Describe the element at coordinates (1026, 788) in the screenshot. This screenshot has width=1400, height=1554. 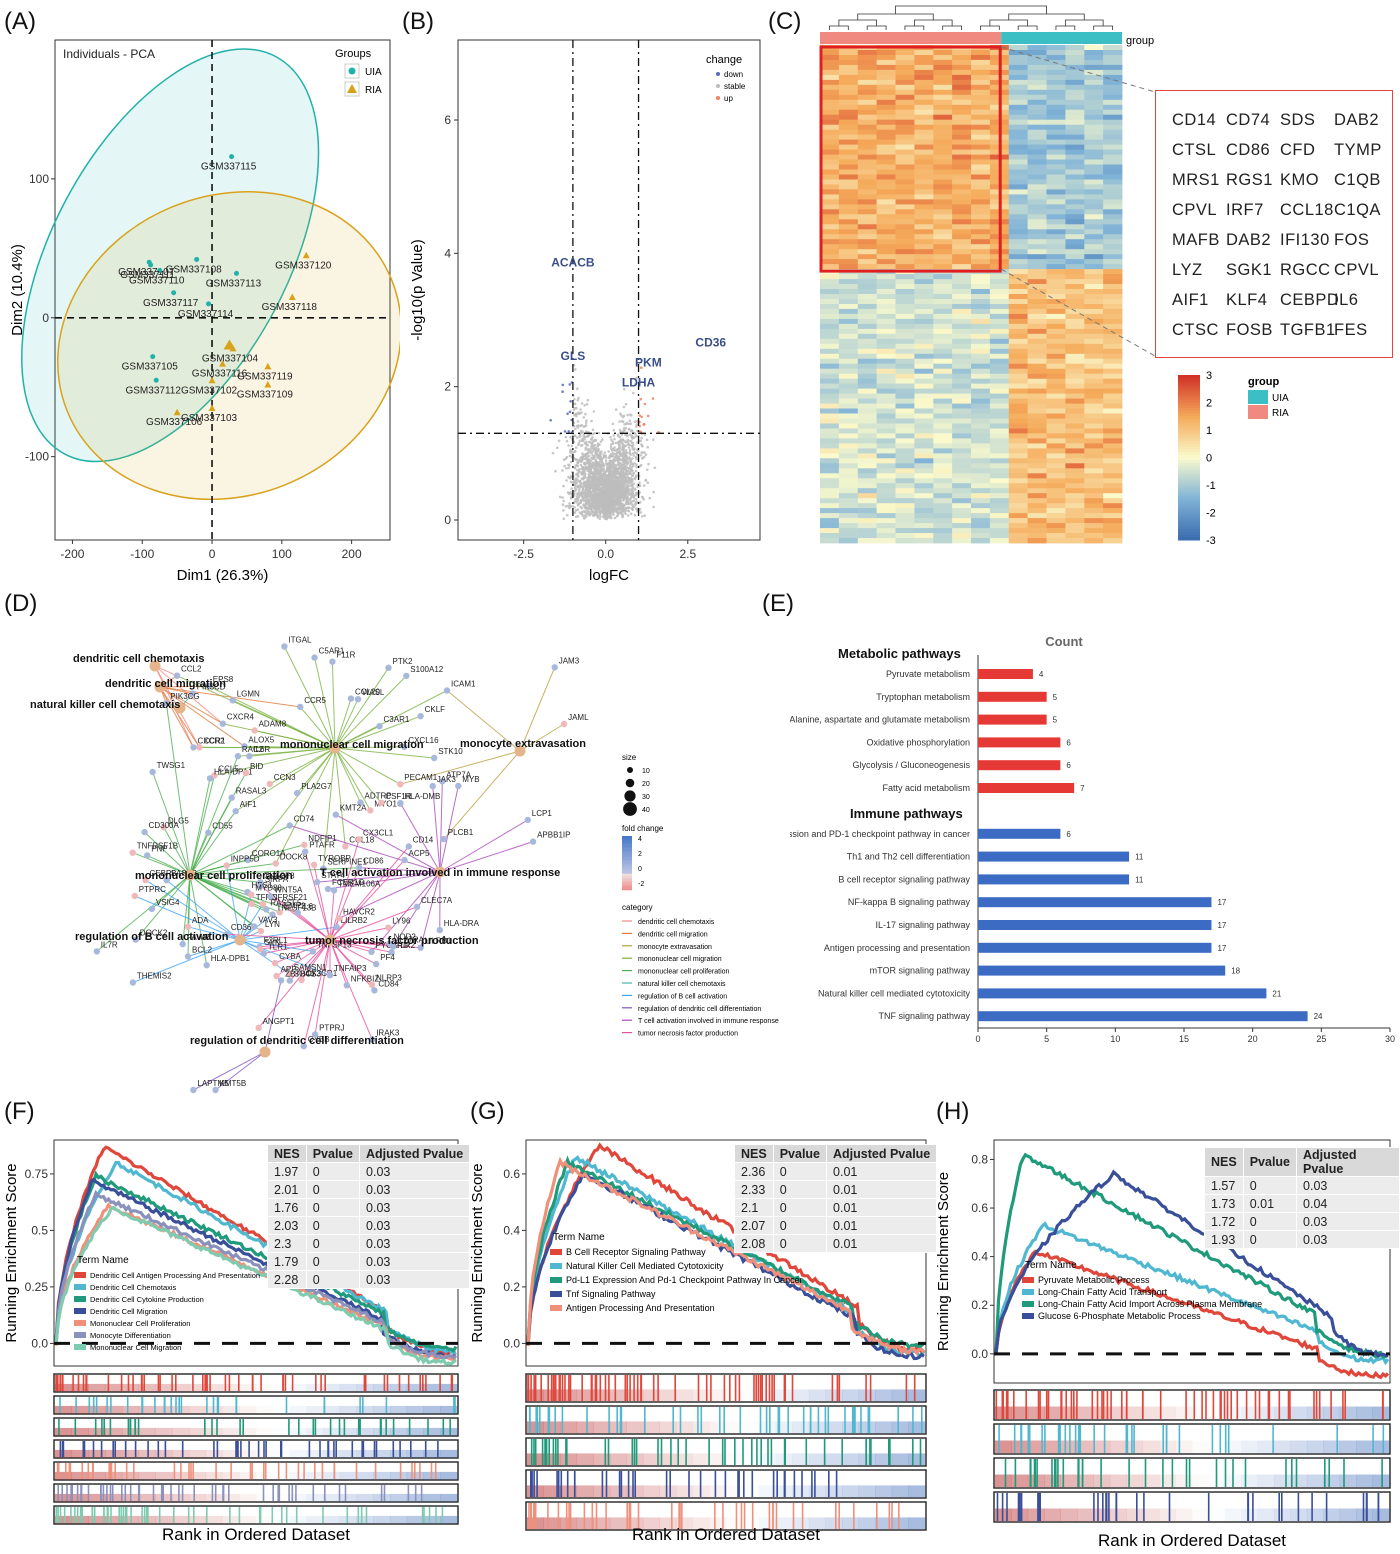
I see `bar` at that location.